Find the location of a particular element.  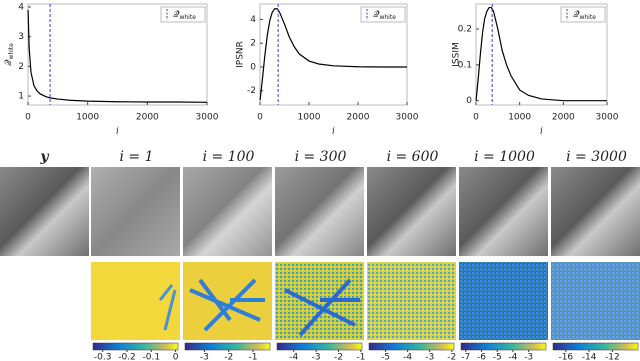

colorbar-tick-label: -0.1 is located at coordinates (152, 357).